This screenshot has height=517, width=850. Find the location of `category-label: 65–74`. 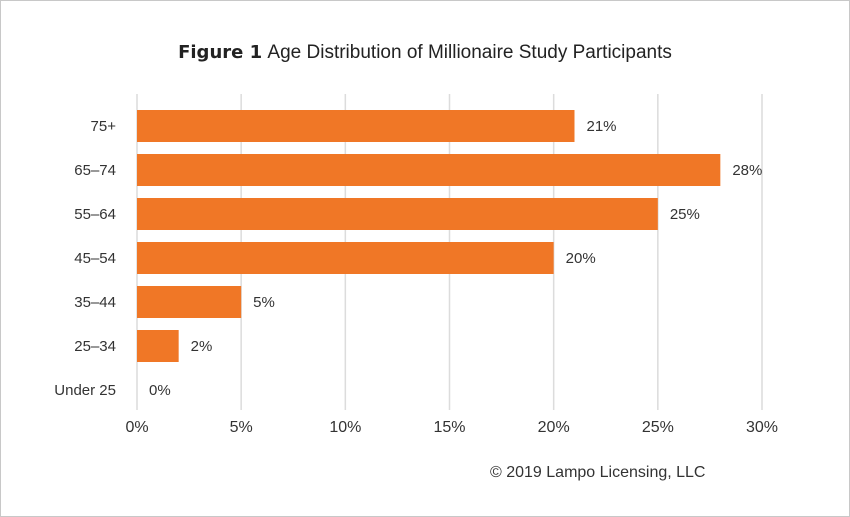

category-label: 65–74 is located at coordinates (95, 170).